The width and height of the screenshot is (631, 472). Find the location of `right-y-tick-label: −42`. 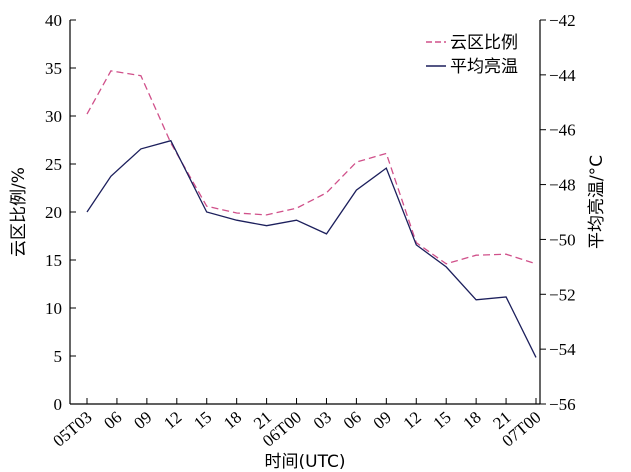

right-y-tick-label: −42 is located at coordinates (562, 20).